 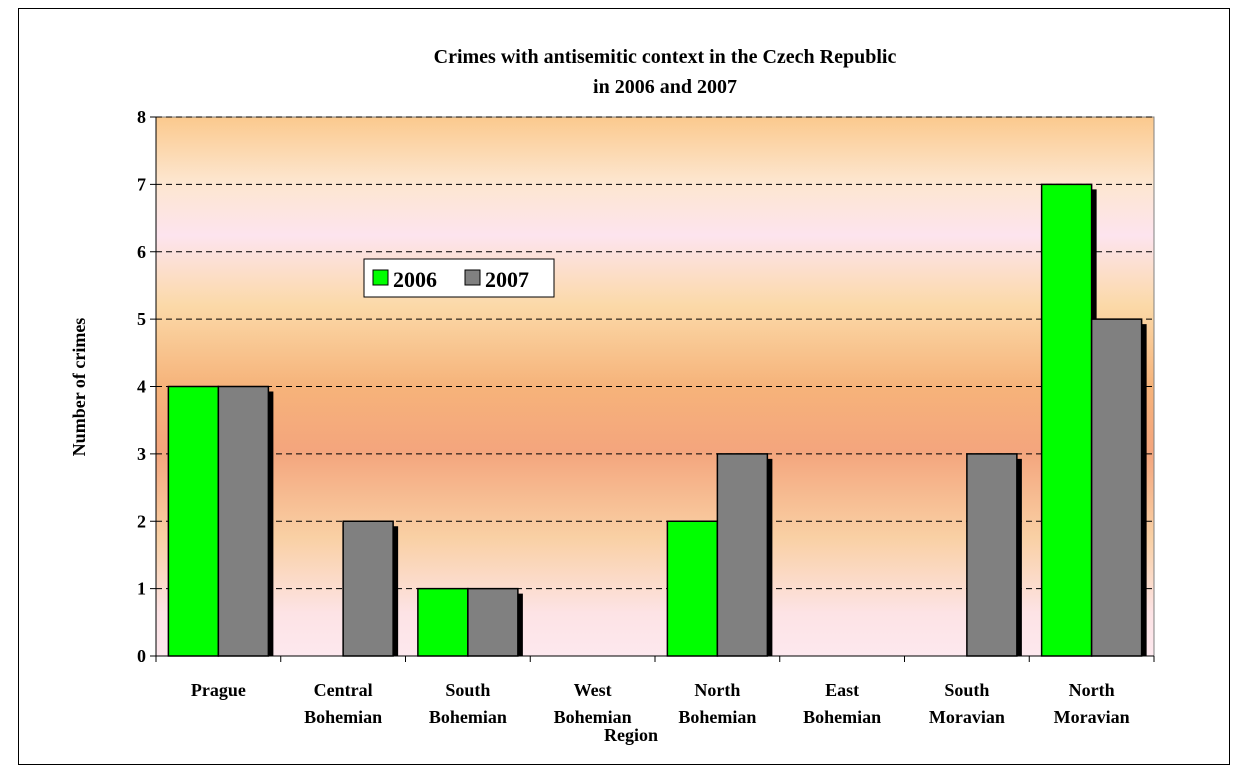 What do you see at coordinates (141, 252) in the screenshot?
I see `y-tick-label: 6` at bounding box center [141, 252].